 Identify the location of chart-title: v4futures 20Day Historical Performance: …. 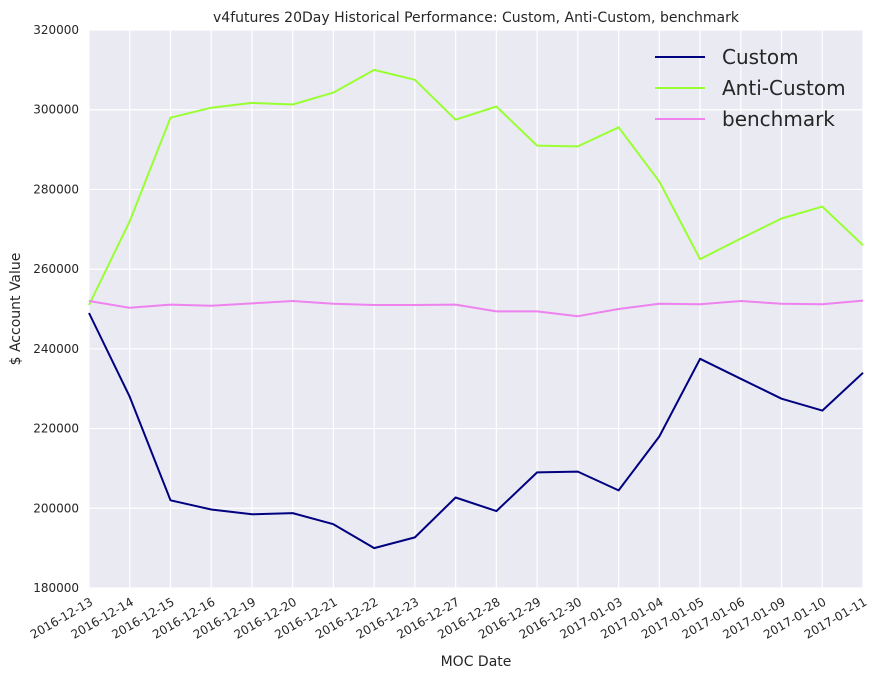
(476, 18).